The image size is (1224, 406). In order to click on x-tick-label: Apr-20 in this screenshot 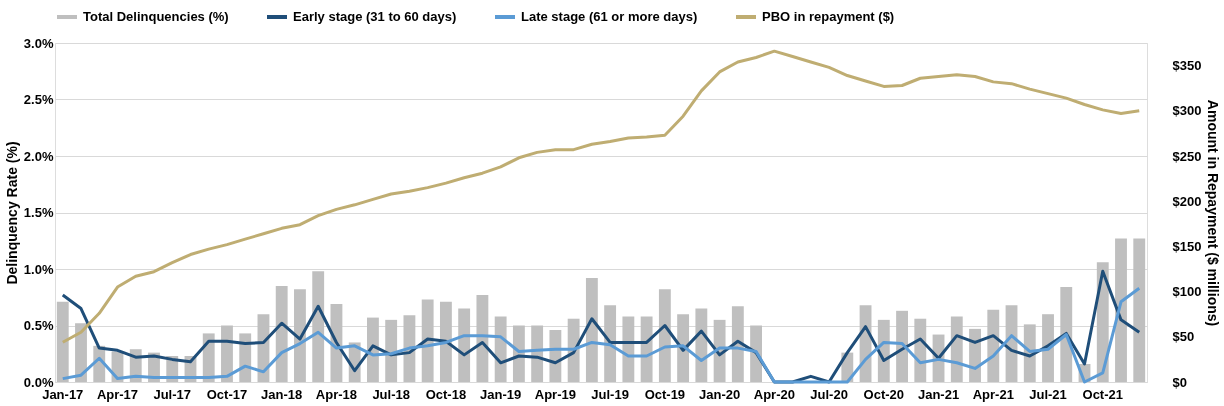, I will do `click(774, 394)`.